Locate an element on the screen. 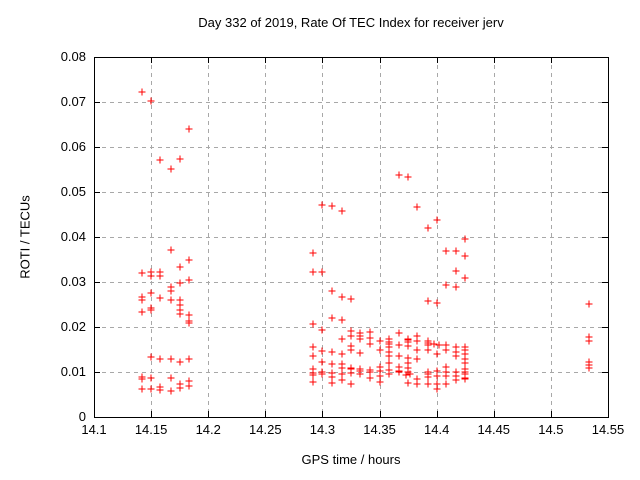 Image resolution: width=640 pixels, height=480 pixels. y-axis-label: ROTI / TECUs is located at coordinates (25, 237).